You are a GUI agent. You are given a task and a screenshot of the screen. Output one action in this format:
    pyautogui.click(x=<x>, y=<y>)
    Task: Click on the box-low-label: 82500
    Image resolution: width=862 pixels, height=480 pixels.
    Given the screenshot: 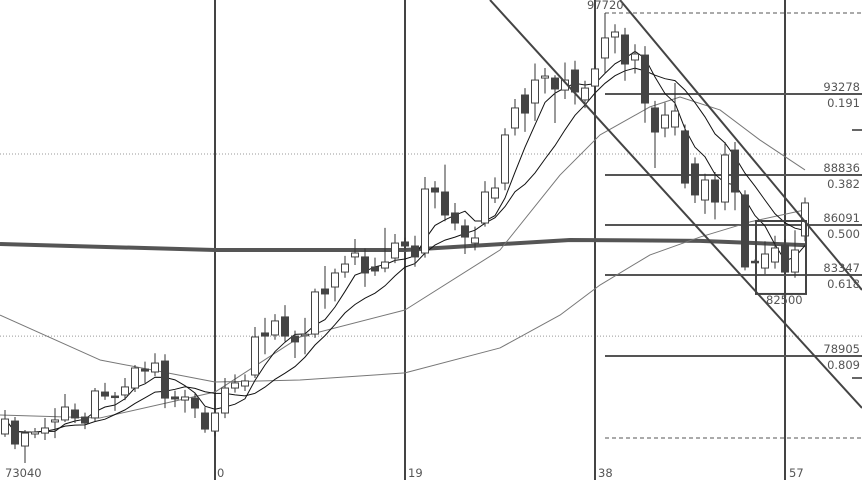 What is the action you would take?
    pyautogui.click(x=784, y=300)
    